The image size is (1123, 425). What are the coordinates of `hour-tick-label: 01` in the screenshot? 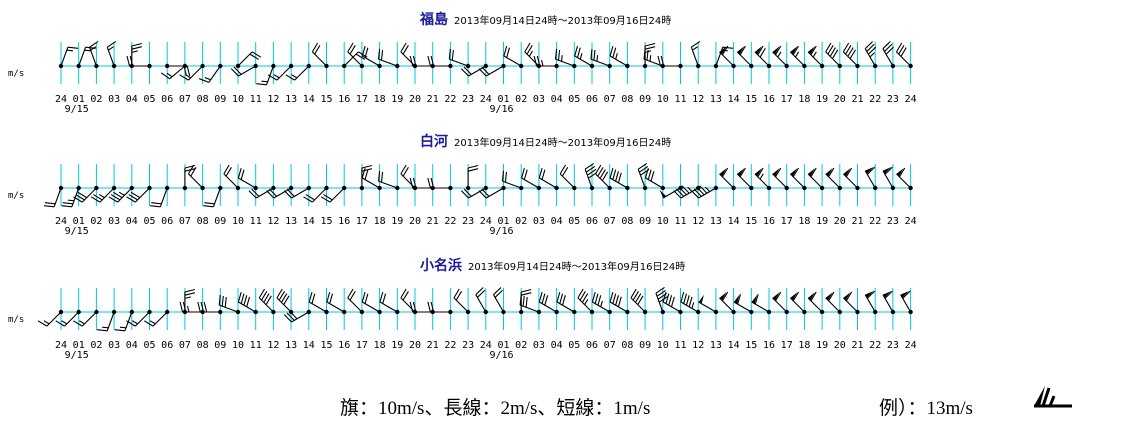 It's located at (503, 345).